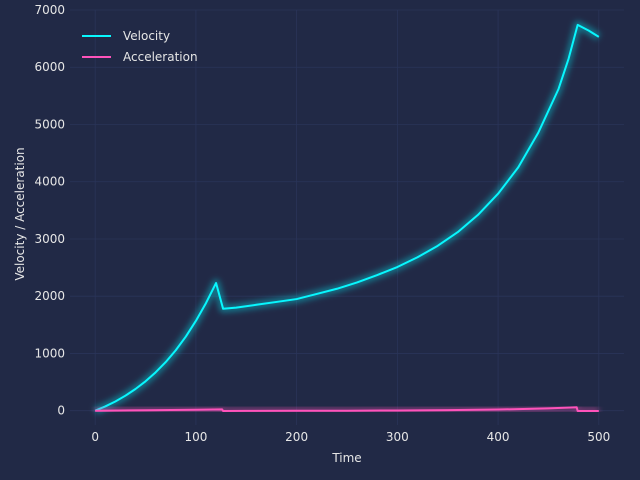  Describe the element at coordinates (498, 437) in the screenshot. I see `x-tick-label-4: 400` at that location.